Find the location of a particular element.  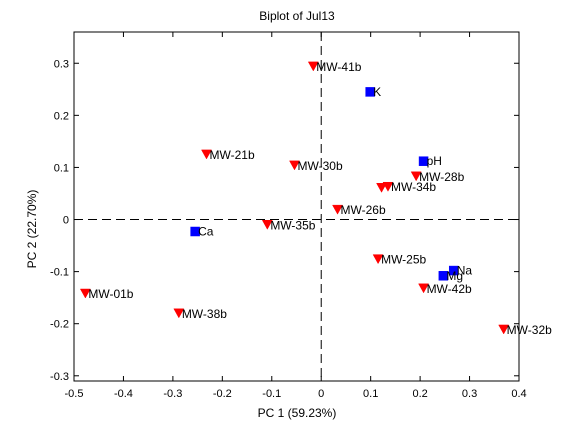

point-label: MW-41b is located at coordinates (338, 67).